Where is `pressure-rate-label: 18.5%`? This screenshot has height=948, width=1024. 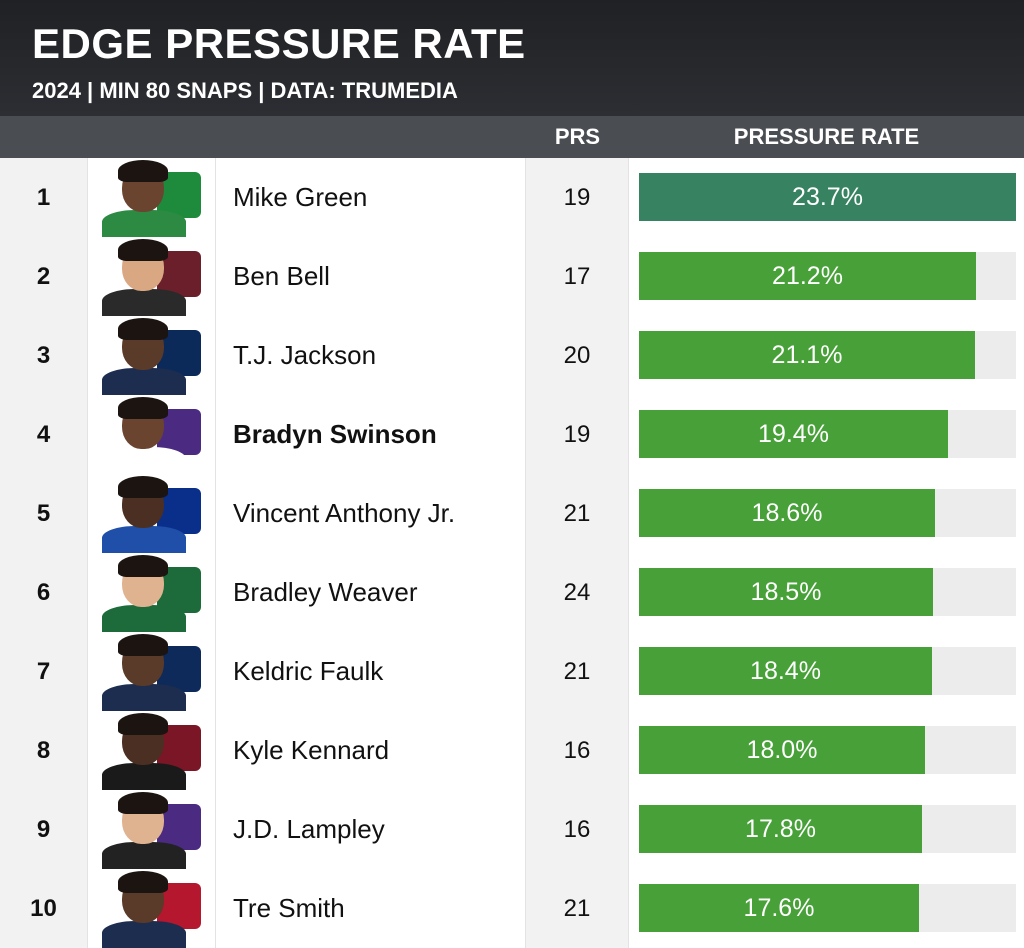 pressure-rate-label: 18.5% is located at coordinates (786, 592).